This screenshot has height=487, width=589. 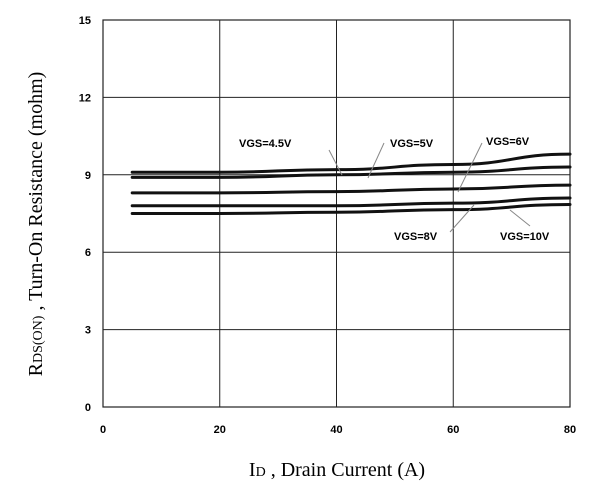 I want to click on y-axis-title-rest: , Turn-On Resistance (mohm), so click(x=36, y=194).